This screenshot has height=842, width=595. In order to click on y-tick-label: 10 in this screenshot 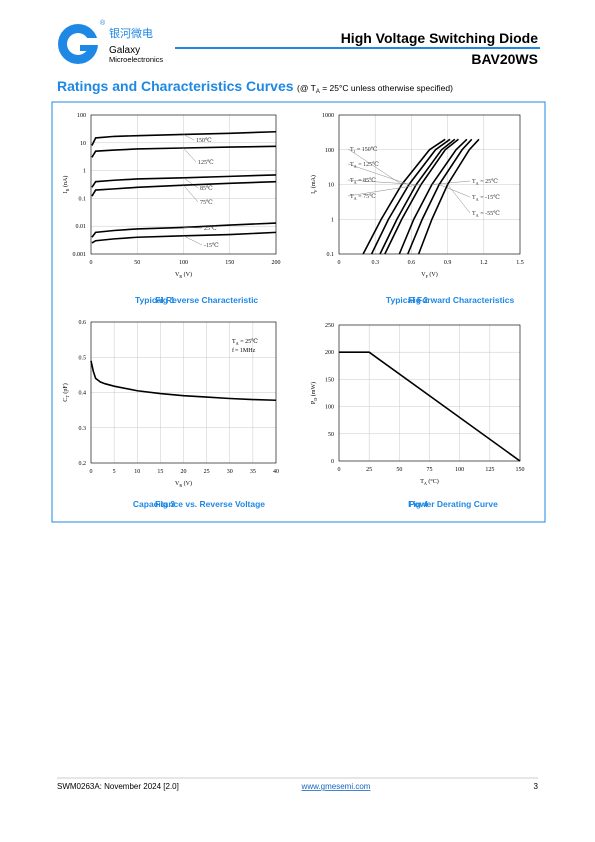, I will do `click(331, 186)`.